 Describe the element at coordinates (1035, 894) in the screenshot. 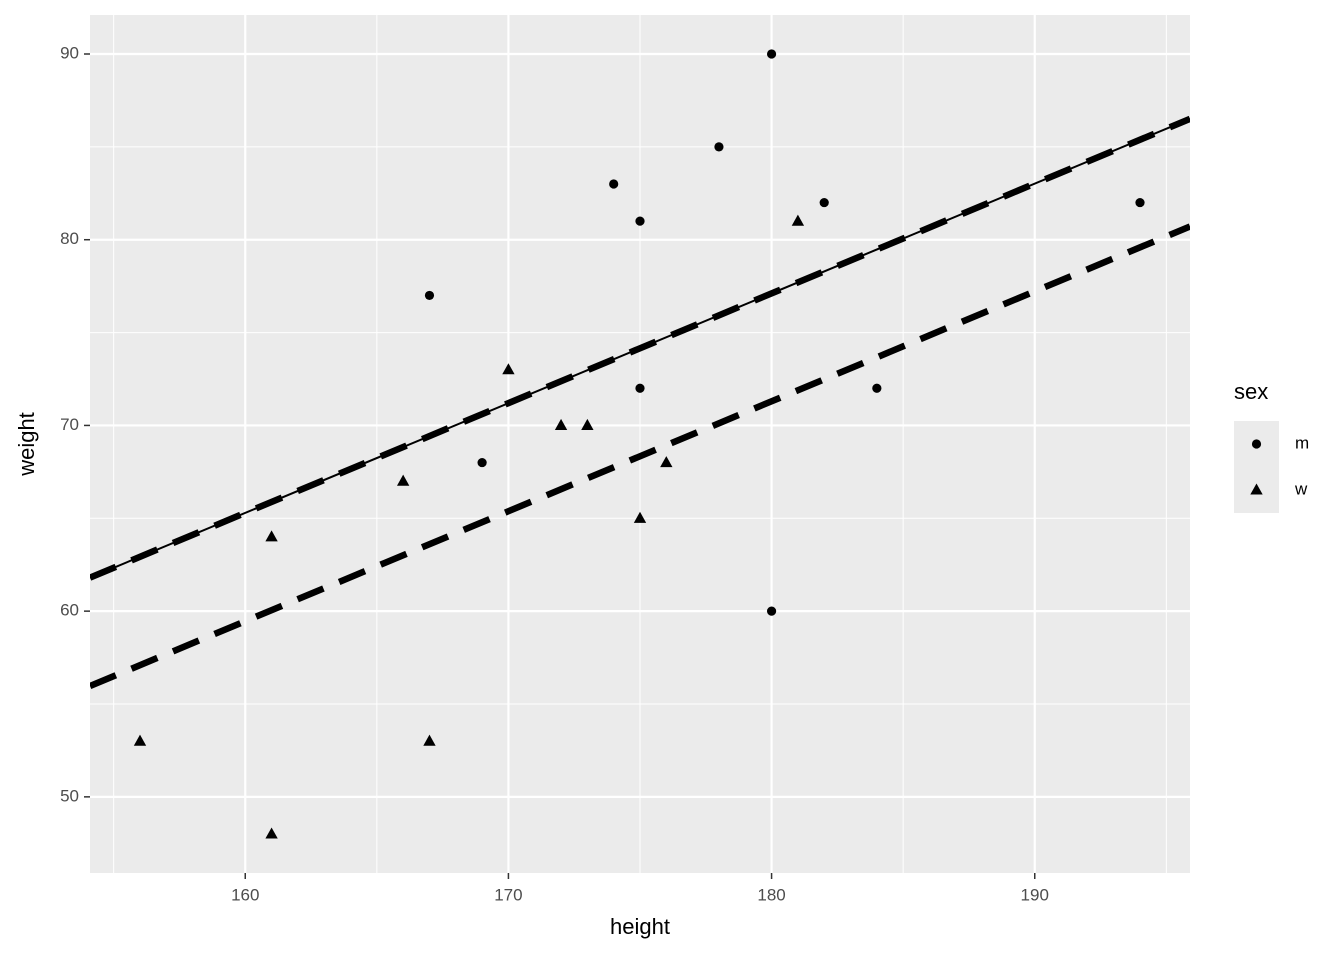

I see `x-tick-label: 190` at that location.